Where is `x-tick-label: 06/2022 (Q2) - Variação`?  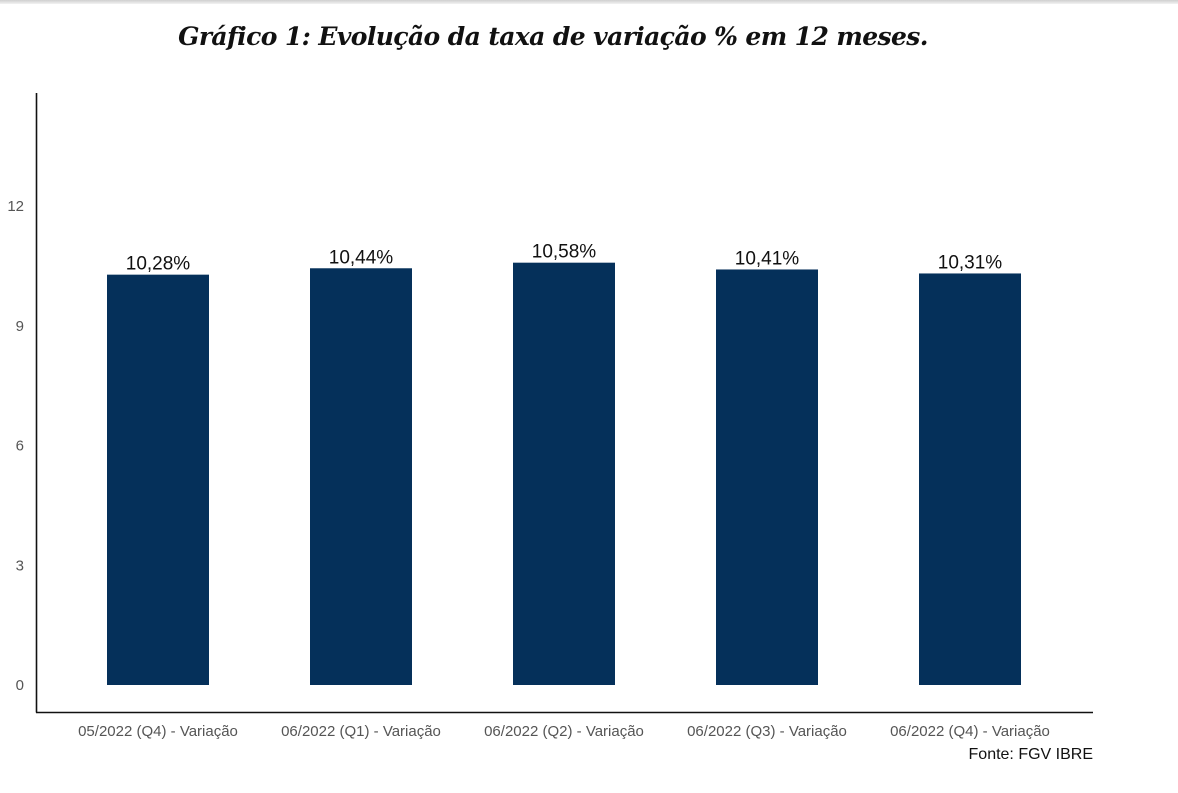 x-tick-label: 06/2022 (Q2) - Variação is located at coordinates (564, 731).